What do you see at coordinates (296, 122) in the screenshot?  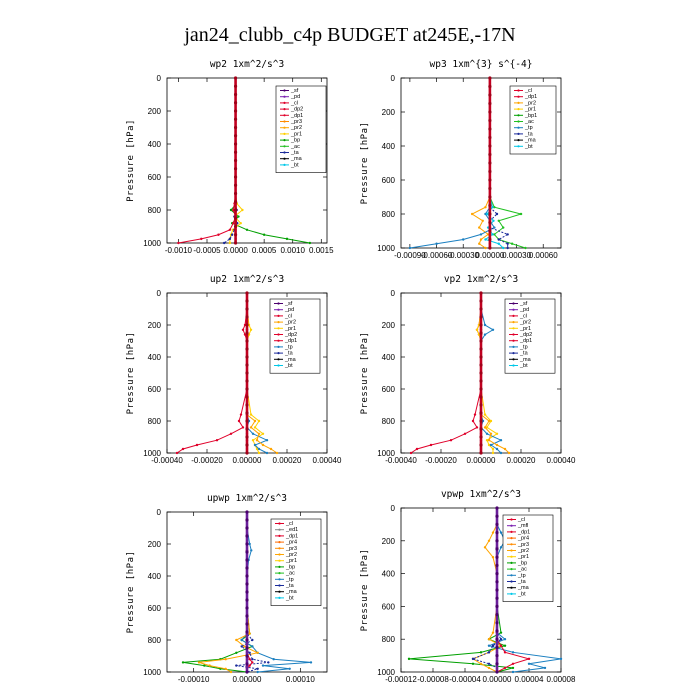 I see `legend-entry: _pr3` at bounding box center [296, 122].